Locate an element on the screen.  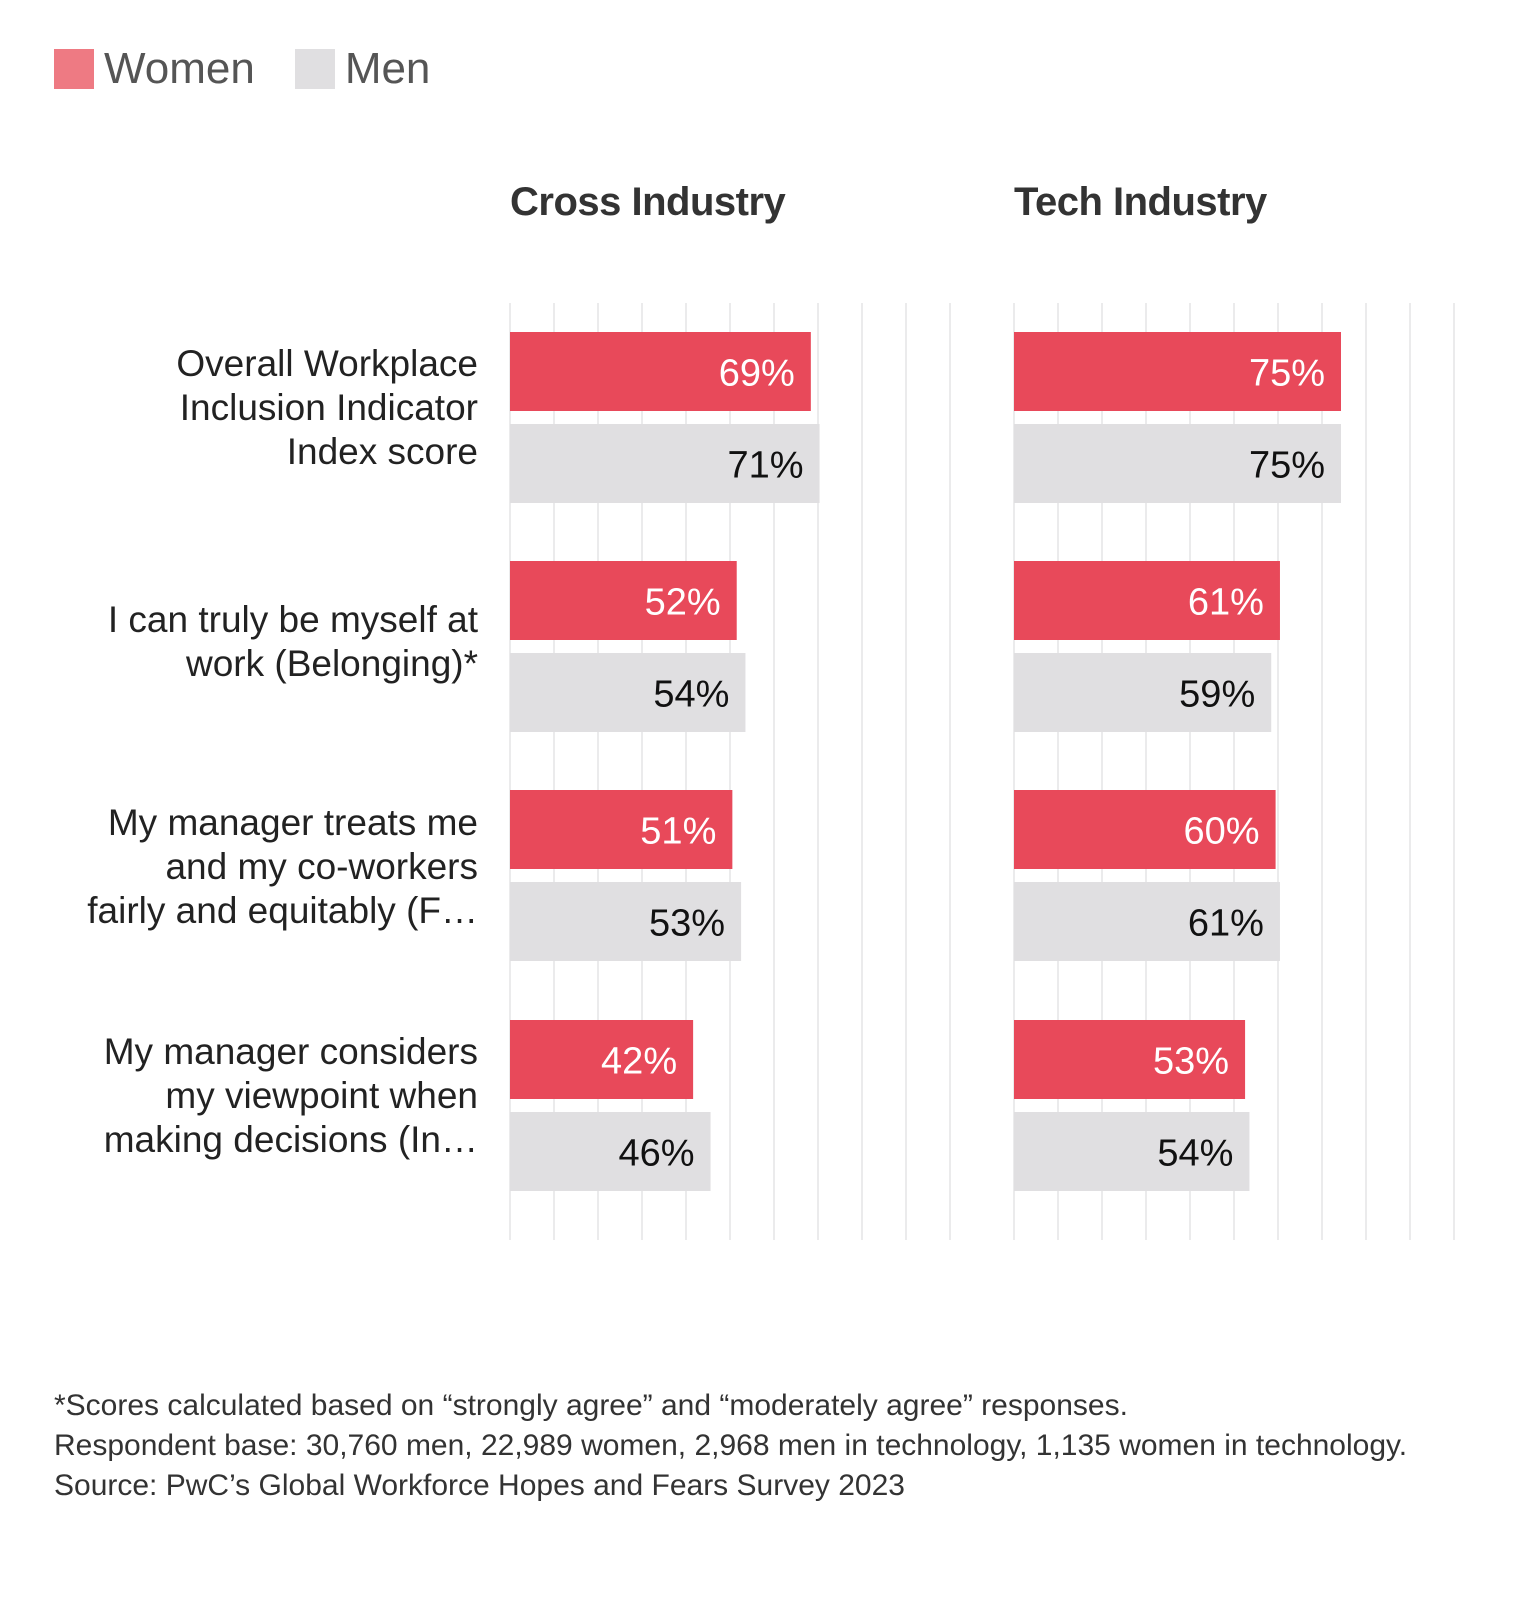
legend-item-women: Women is located at coordinates (154, 69).